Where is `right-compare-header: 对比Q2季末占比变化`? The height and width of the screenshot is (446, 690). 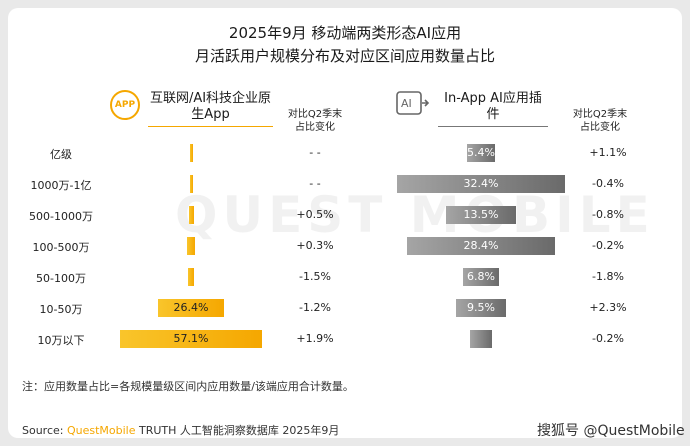 right-compare-header: 对比Q2季末占比变化 is located at coordinates (600, 121).